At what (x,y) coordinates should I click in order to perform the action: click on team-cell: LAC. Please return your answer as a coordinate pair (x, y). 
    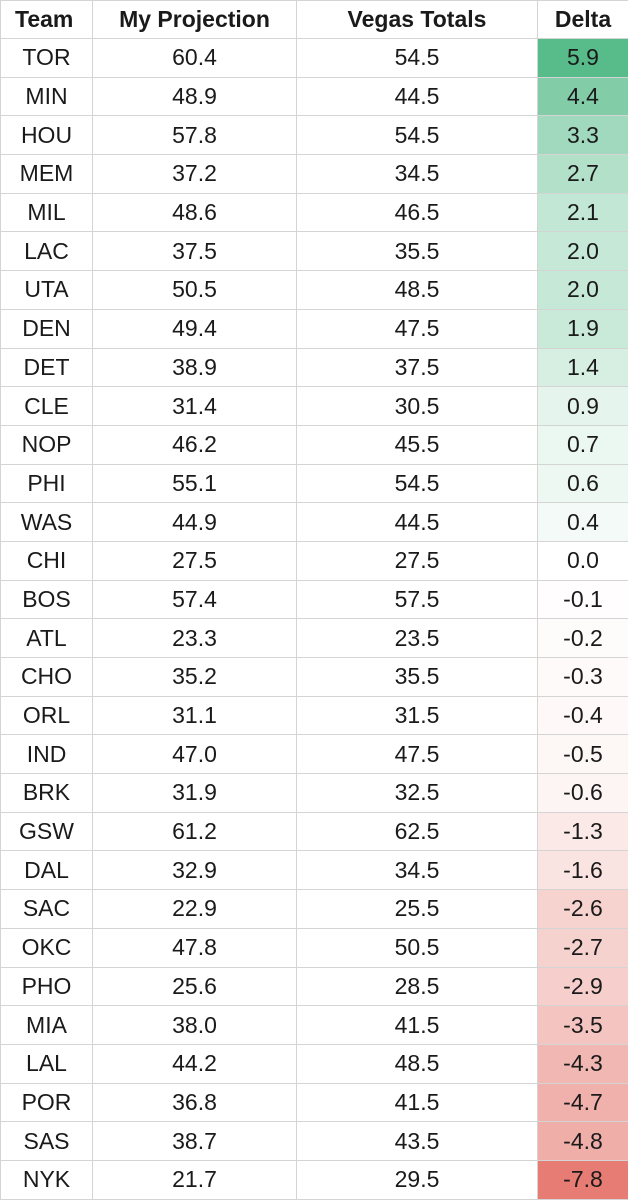
    Looking at the image, I should click on (46, 251).